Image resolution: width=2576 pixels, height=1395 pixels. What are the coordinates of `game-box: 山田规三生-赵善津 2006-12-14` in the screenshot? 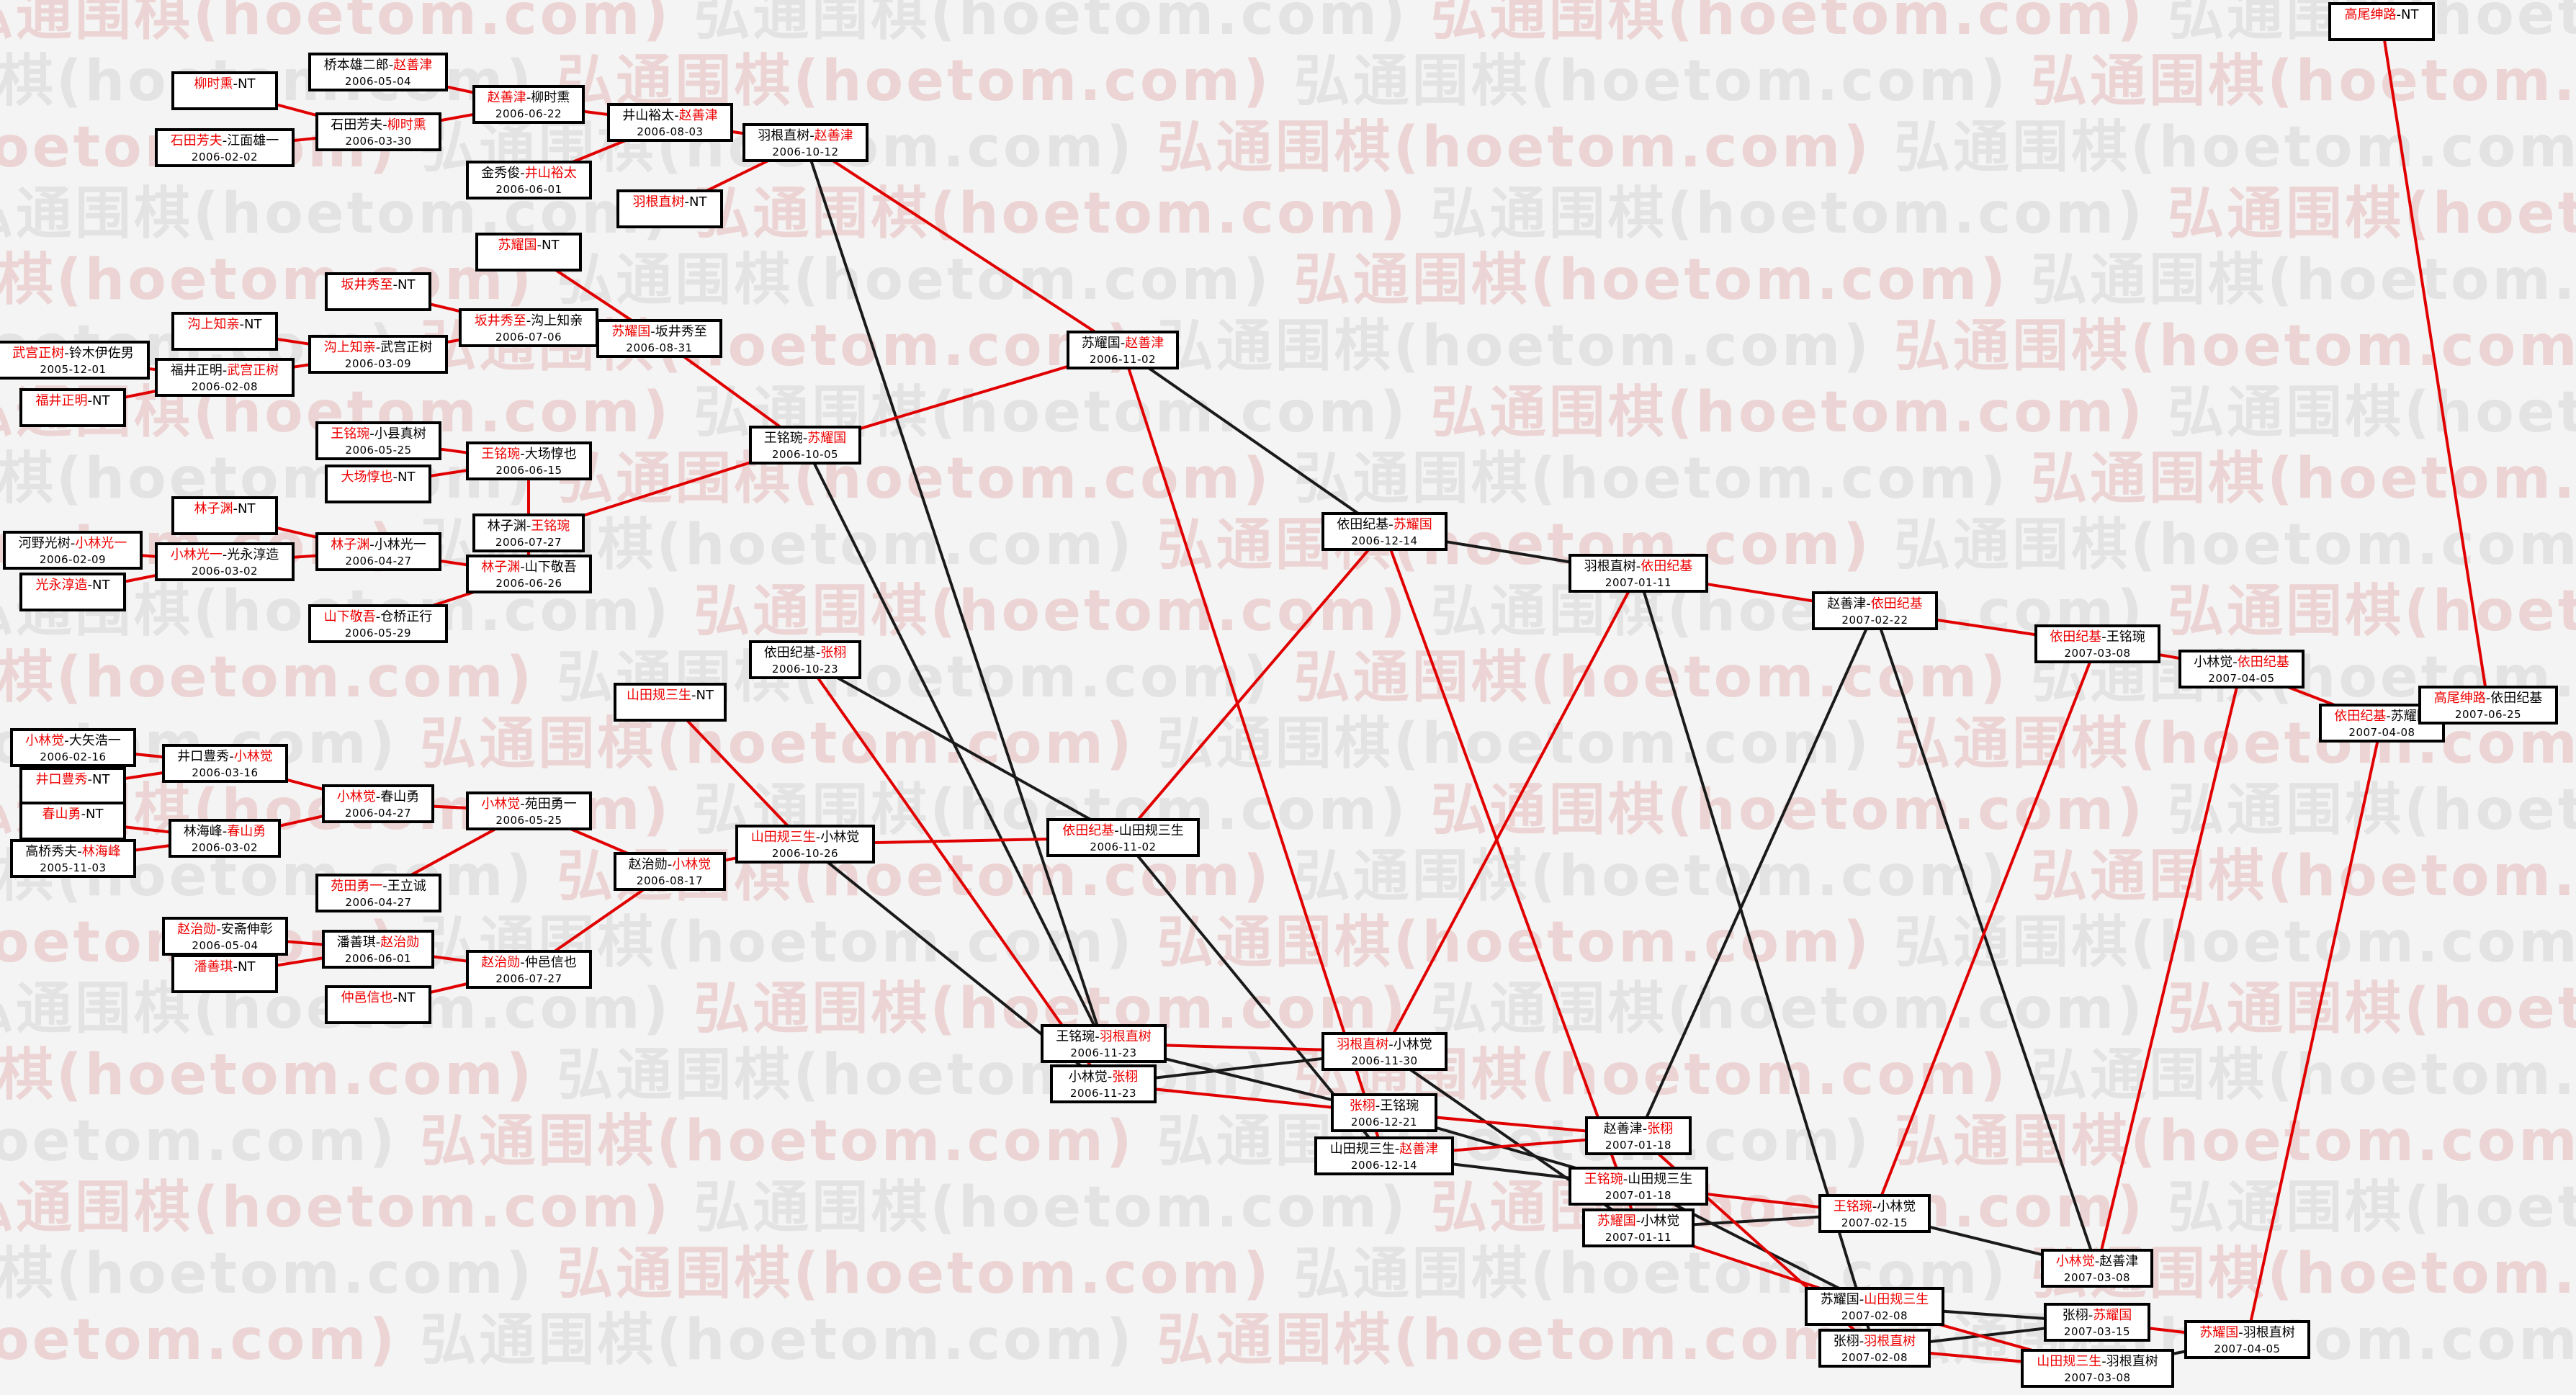 It's located at (1384, 1155).